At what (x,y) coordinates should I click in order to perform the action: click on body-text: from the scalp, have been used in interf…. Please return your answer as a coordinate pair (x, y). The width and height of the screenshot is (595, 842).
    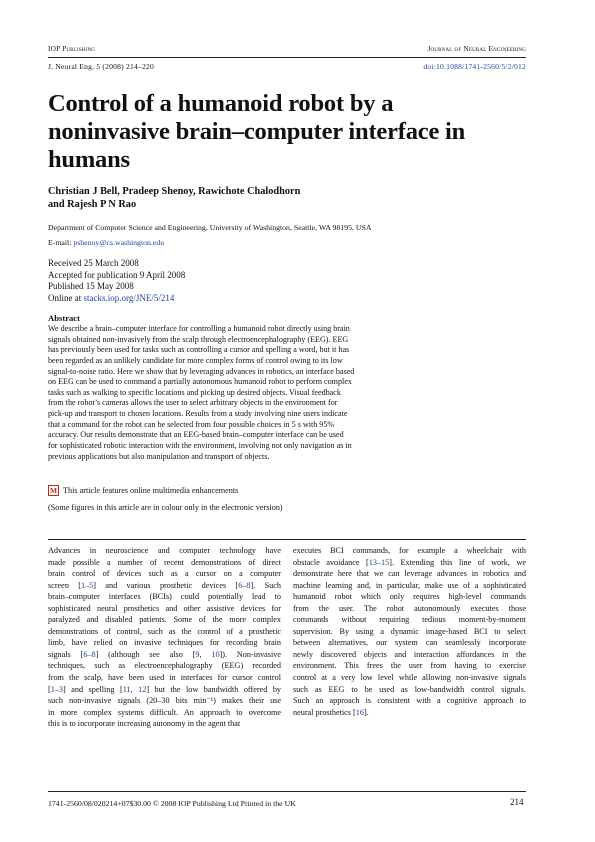
    Looking at the image, I should click on (164, 678).